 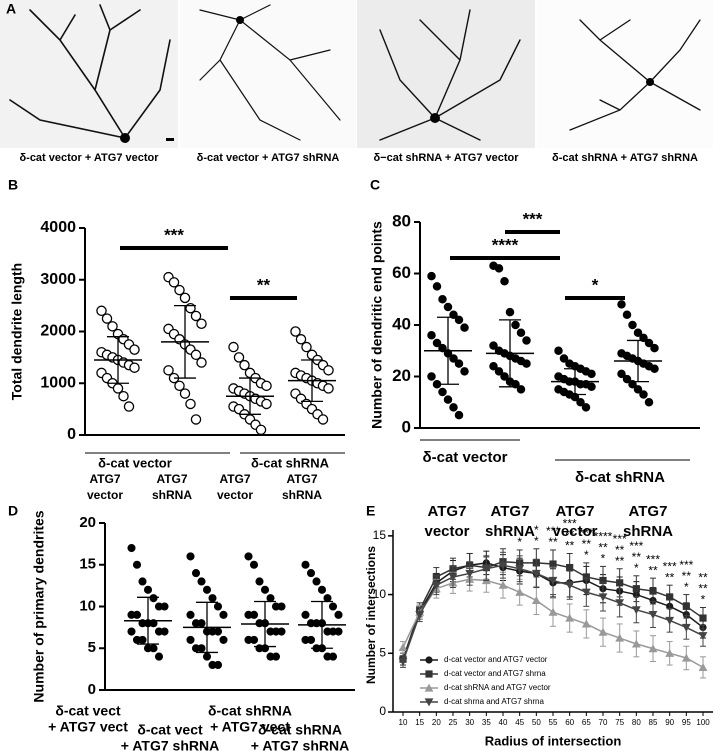 What do you see at coordinates (453, 722) in the screenshot?
I see `x-tick-label: 25` at bounding box center [453, 722].